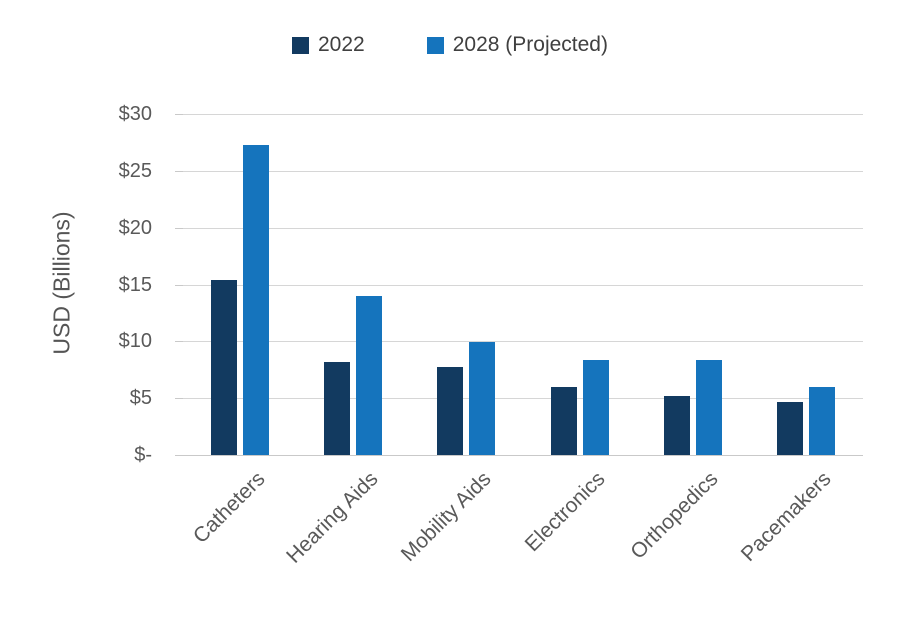 This screenshot has height=642, width=900. What do you see at coordinates (140, 398) in the screenshot?
I see `y-tick-label: $5` at bounding box center [140, 398].